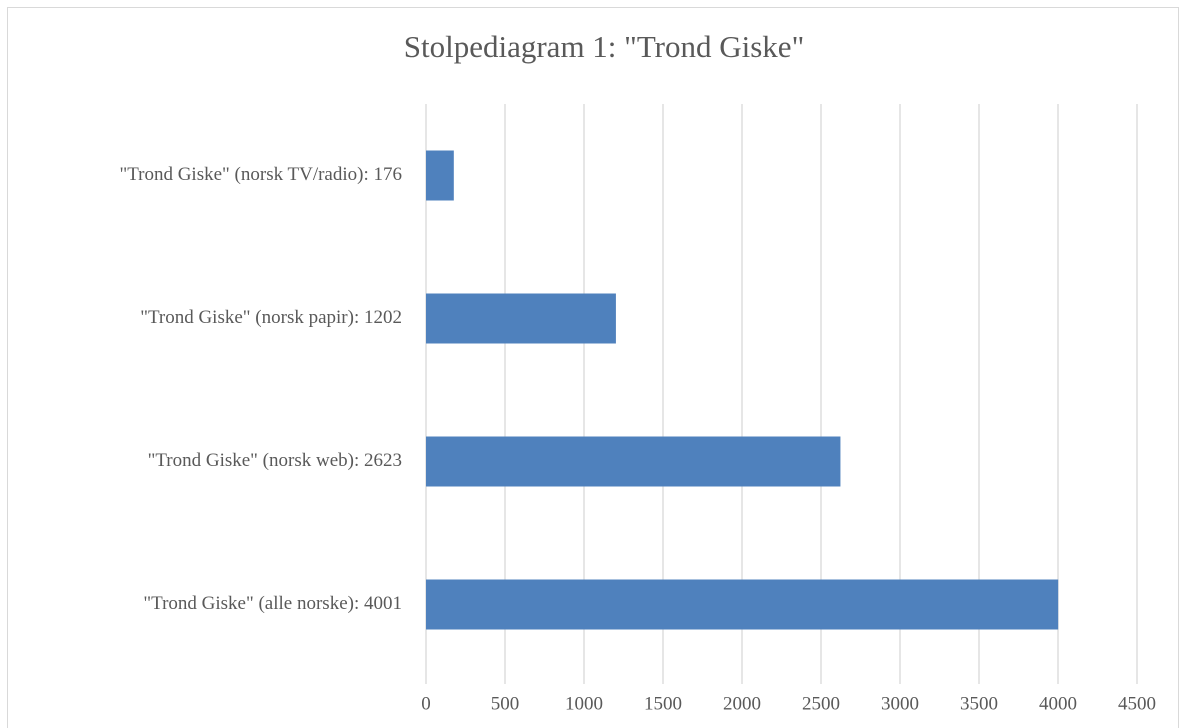 The width and height of the screenshot is (1186, 728). What do you see at coordinates (742, 703) in the screenshot?
I see `x-tick-label: 2000` at bounding box center [742, 703].